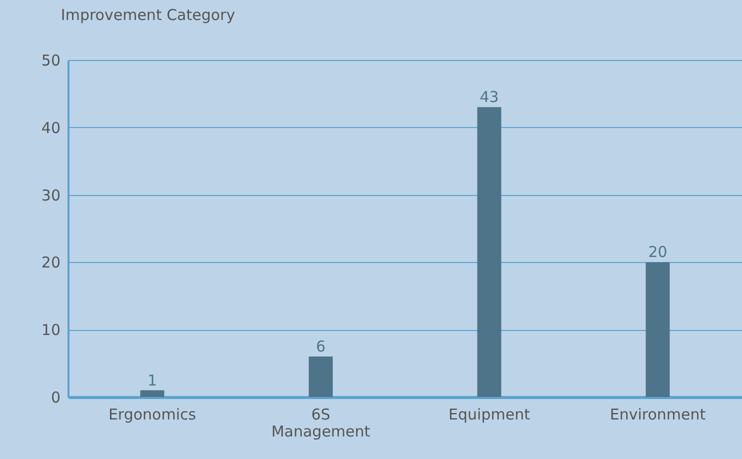 This screenshot has height=459, width=742. I want to click on y-tick-label: 10, so click(50, 330).